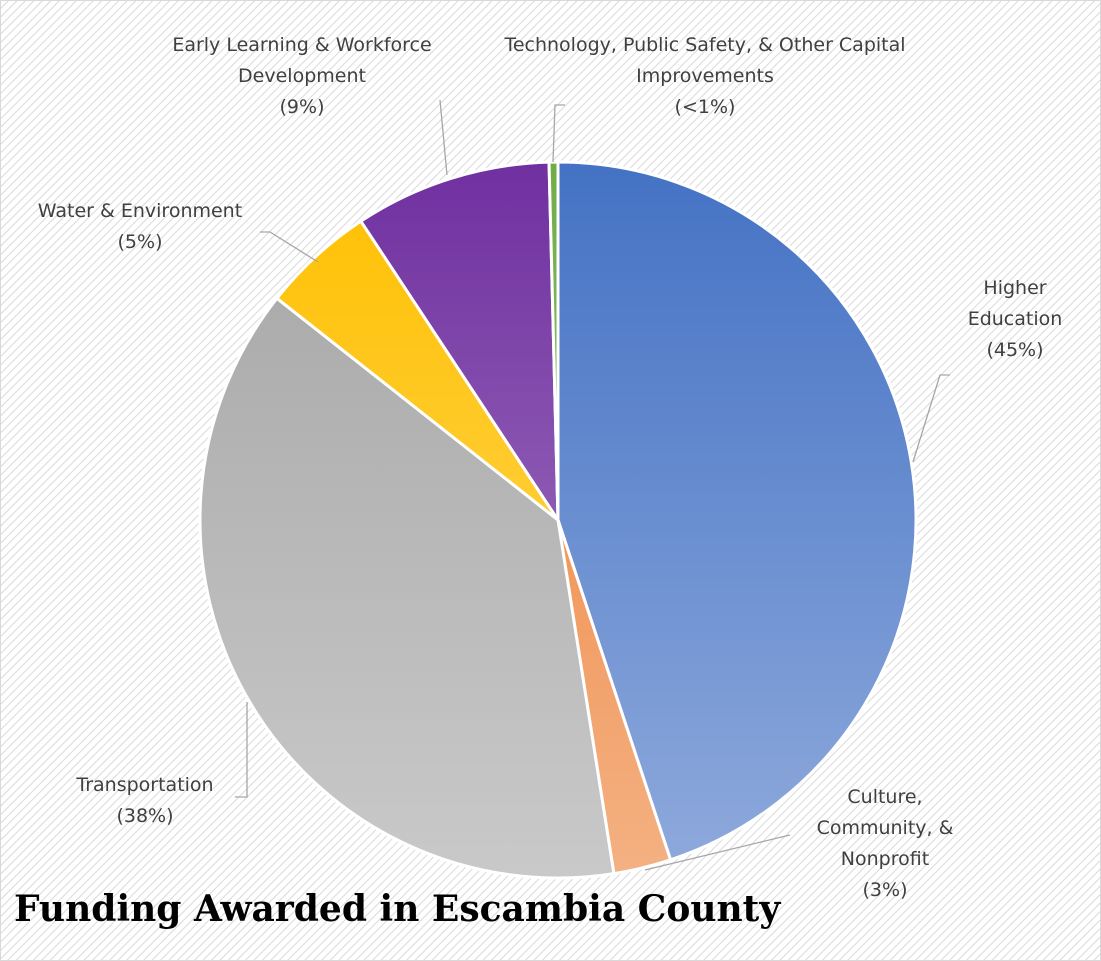 This screenshot has width=1101, height=961. What do you see at coordinates (885, 828) in the screenshot?
I see `category-label: Culture, Community, & Nonprofit` at bounding box center [885, 828].